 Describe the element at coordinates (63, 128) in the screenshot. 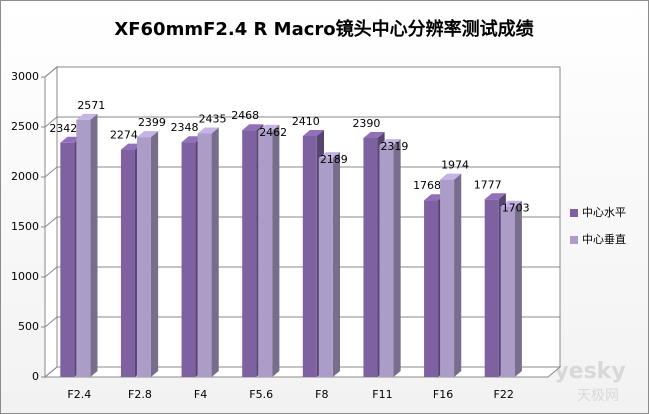

I see `value-label: 2342` at that location.